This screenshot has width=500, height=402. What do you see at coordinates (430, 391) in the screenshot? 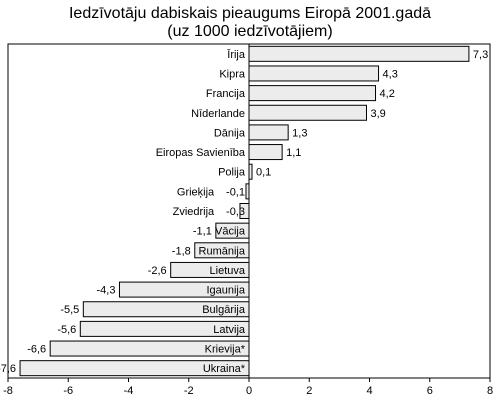
I see `x-tick-label: 6` at bounding box center [430, 391].